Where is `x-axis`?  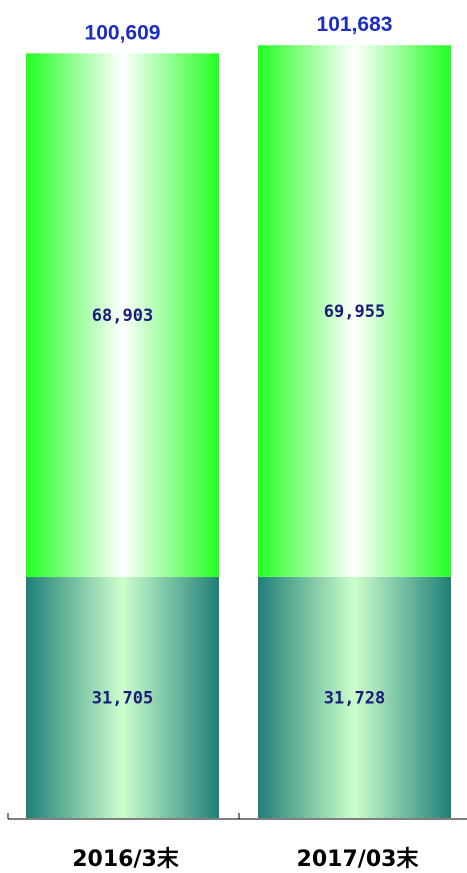
x-axis is located at coordinates (237, 816).